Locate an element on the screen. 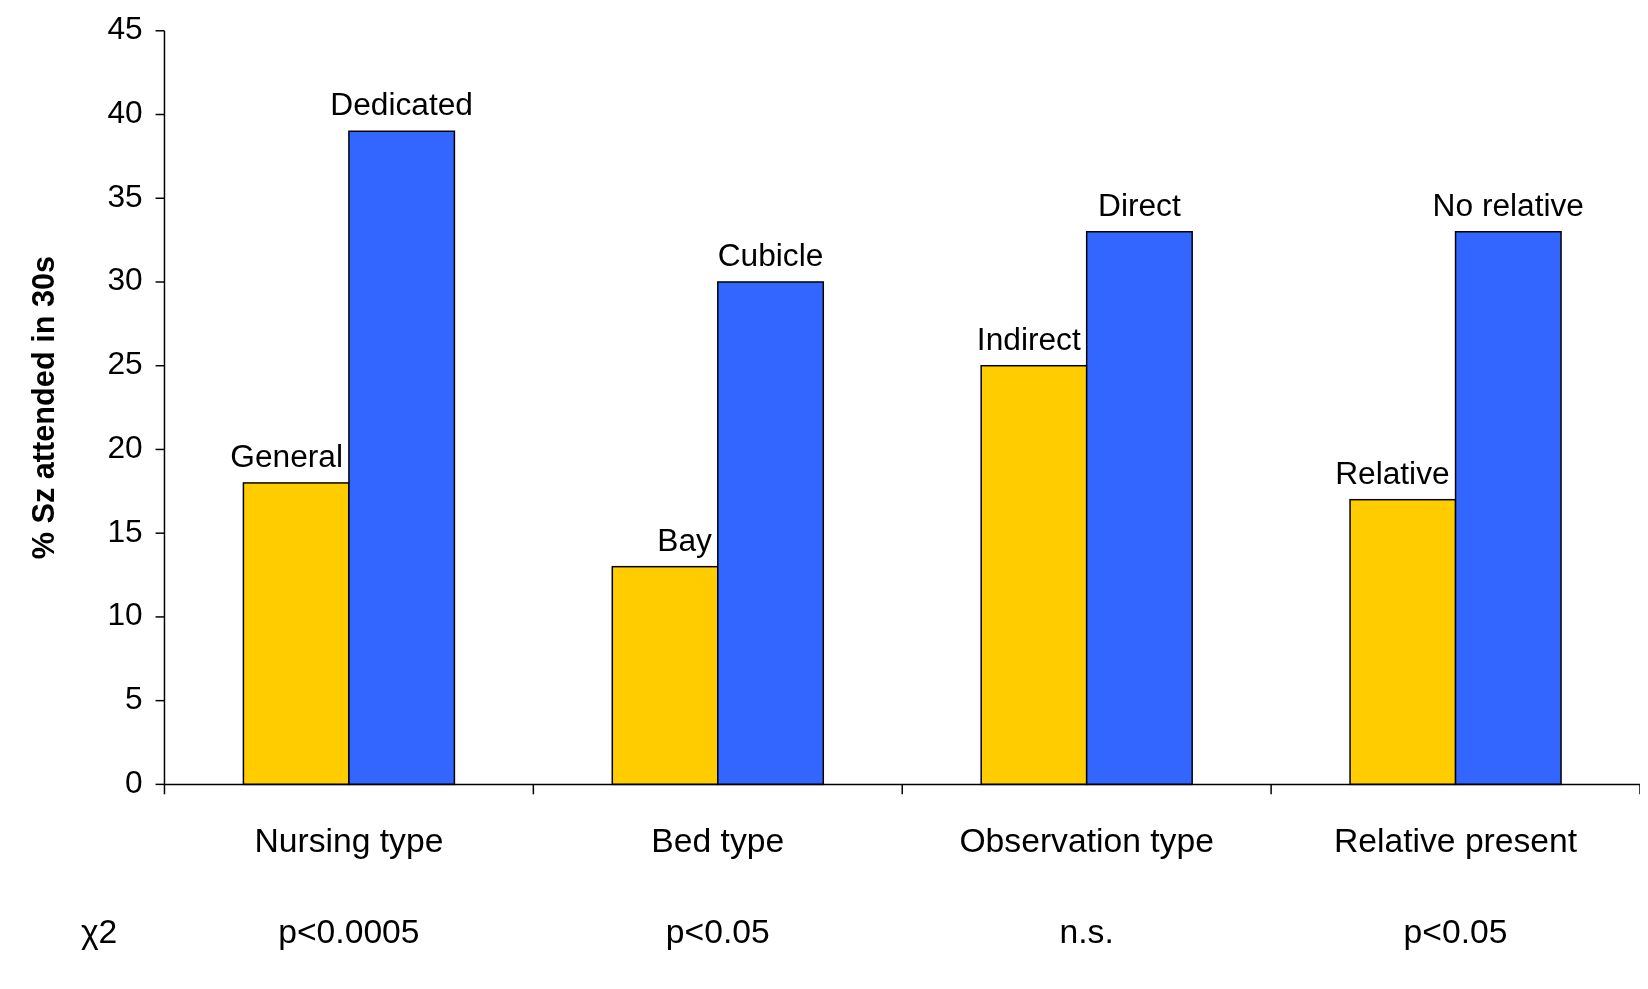 The width and height of the screenshot is (1648, 989). y-tick-label: 30 is located at coordinates (125, 279).